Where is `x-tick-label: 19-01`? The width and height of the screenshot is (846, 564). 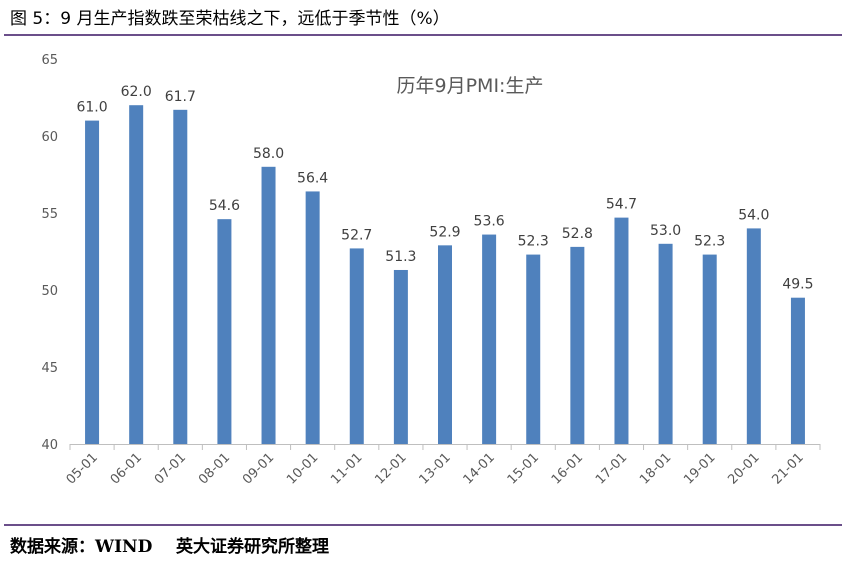
x-tick-label: 19-01 is located at coordinates (699, 468).